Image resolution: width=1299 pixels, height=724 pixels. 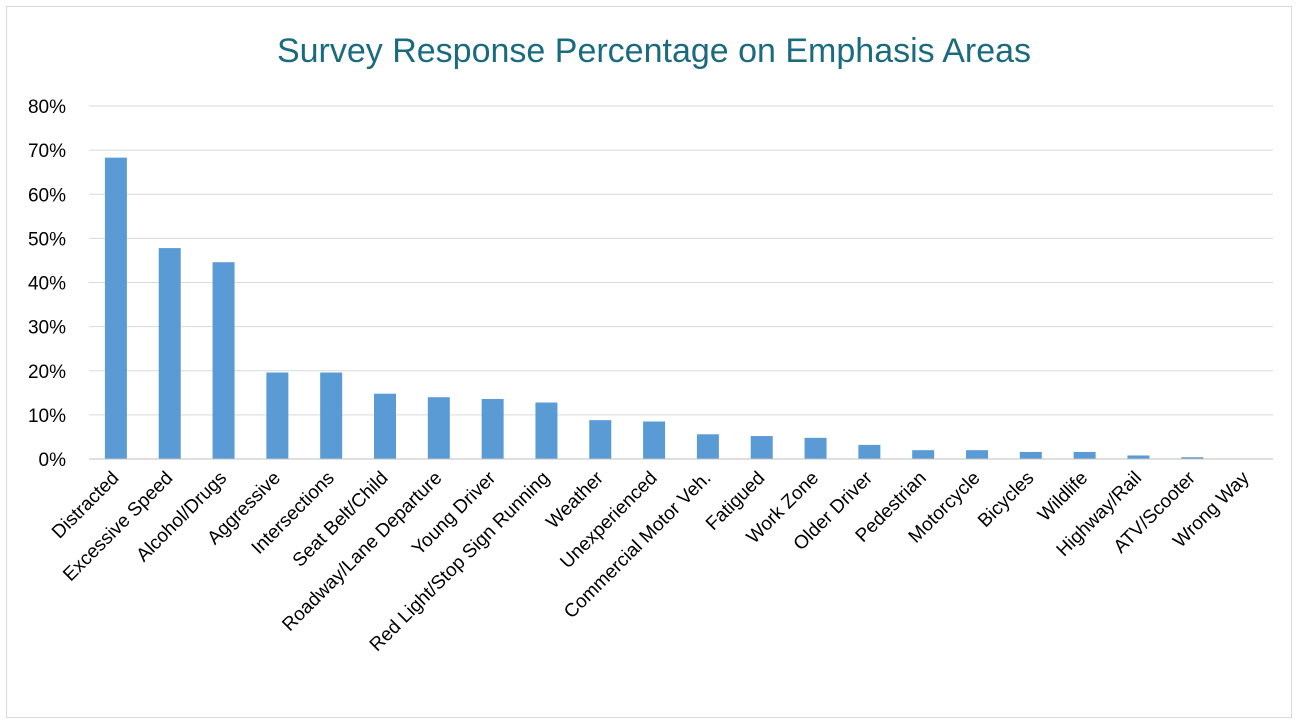 What do you see at coordinates (47, 151) in the screenshot?
I see `y-tick-label: 70%` at bounding box center [47, 151].